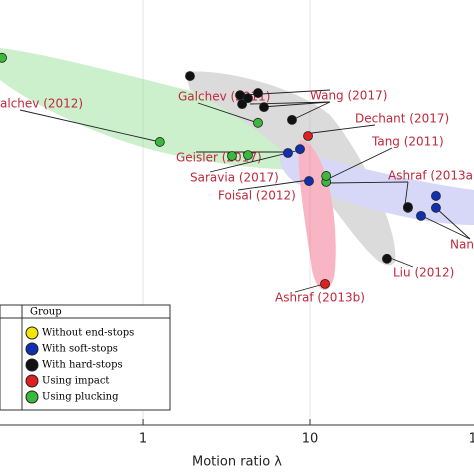 This screenshot has width=474, height=474. I want to click on legend-label: Without end-stops, so click(88, 333).